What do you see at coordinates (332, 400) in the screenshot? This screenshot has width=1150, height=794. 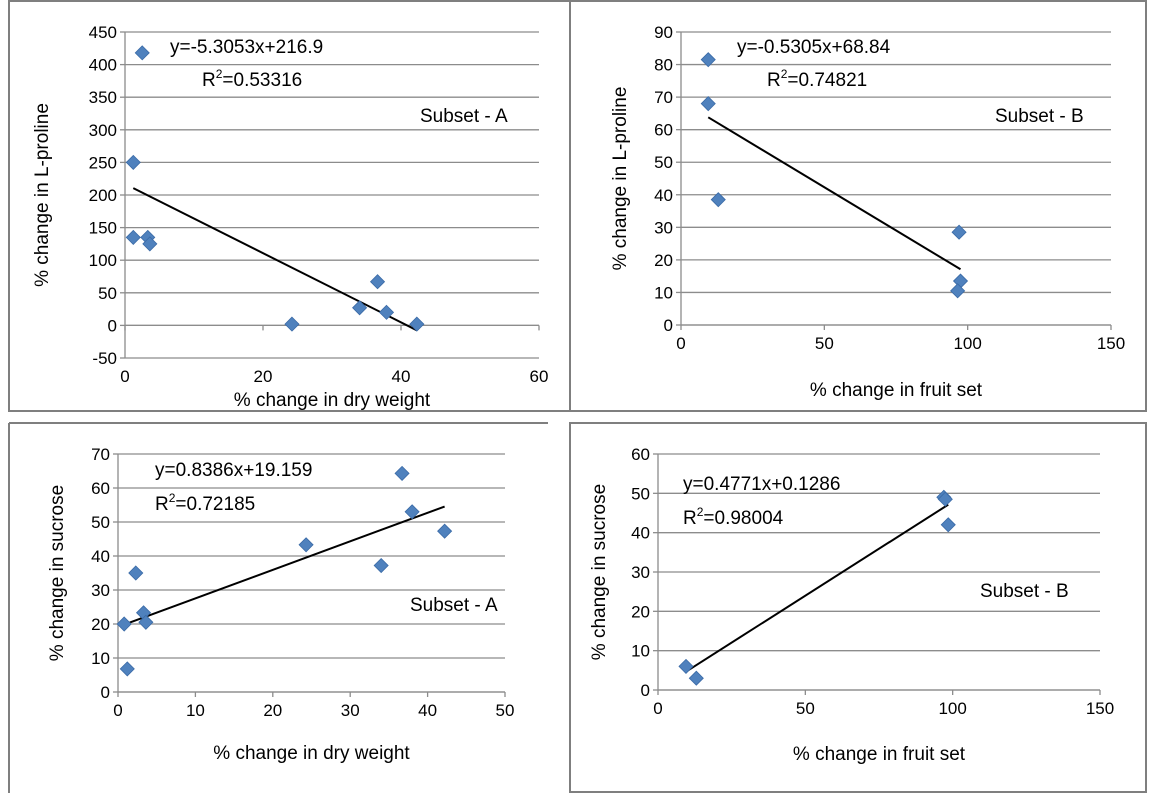 I see `x-axis-title: % change in dry weight` at bounding box center [332, 400].